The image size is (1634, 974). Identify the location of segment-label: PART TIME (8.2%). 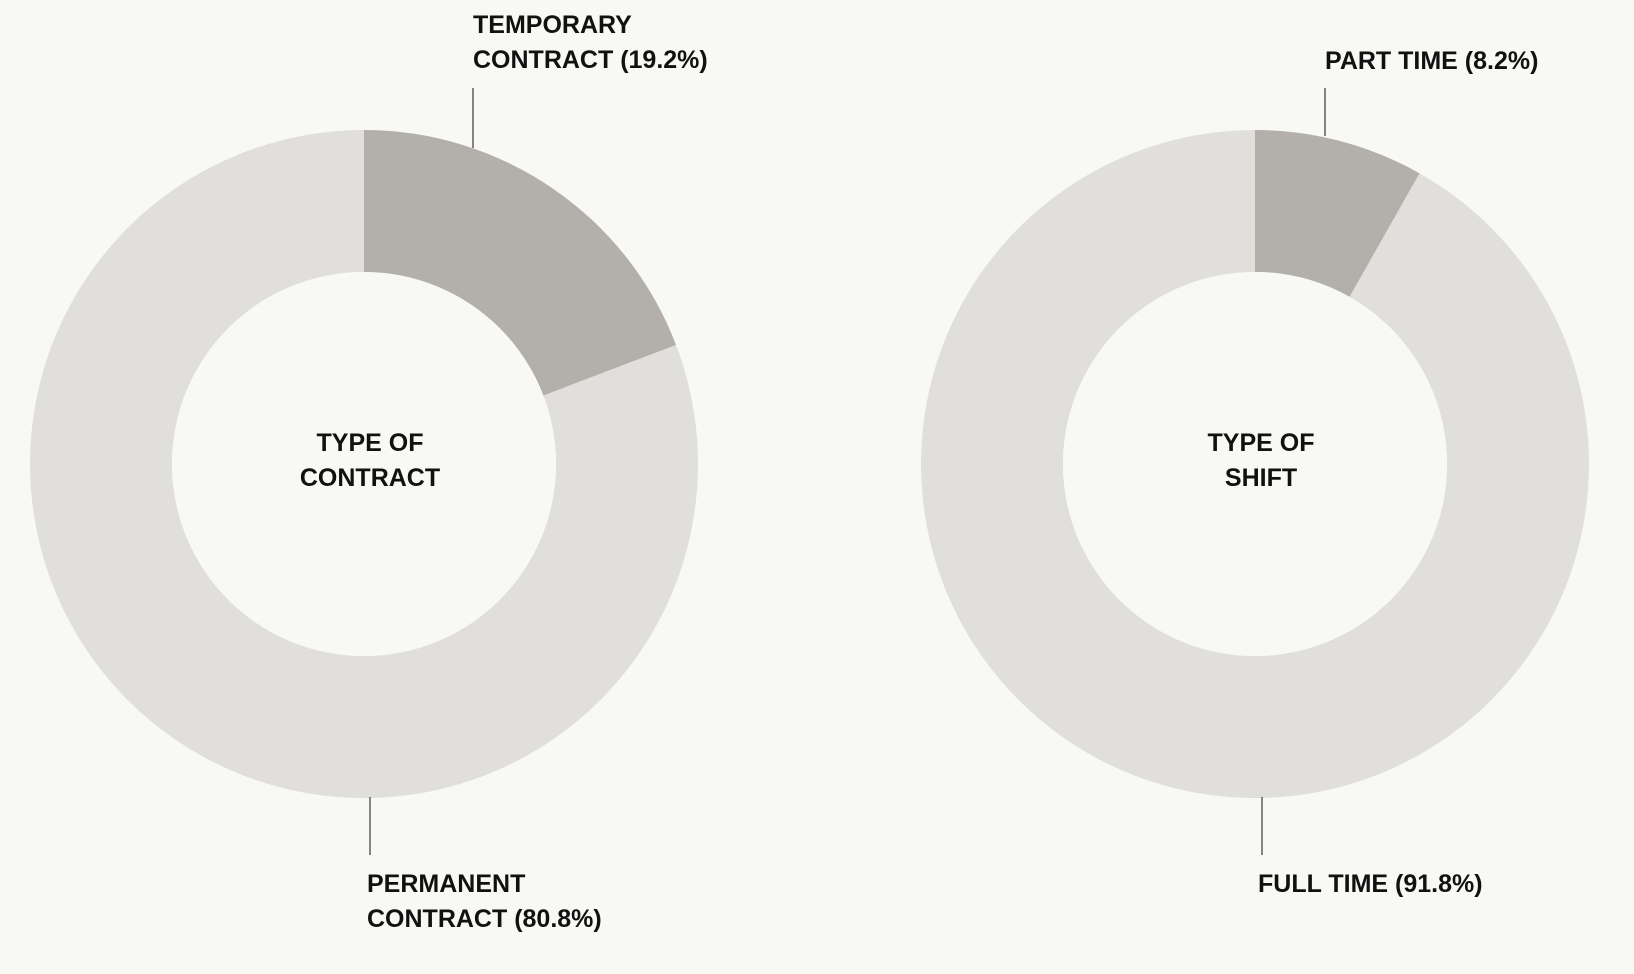
(1432, 61).